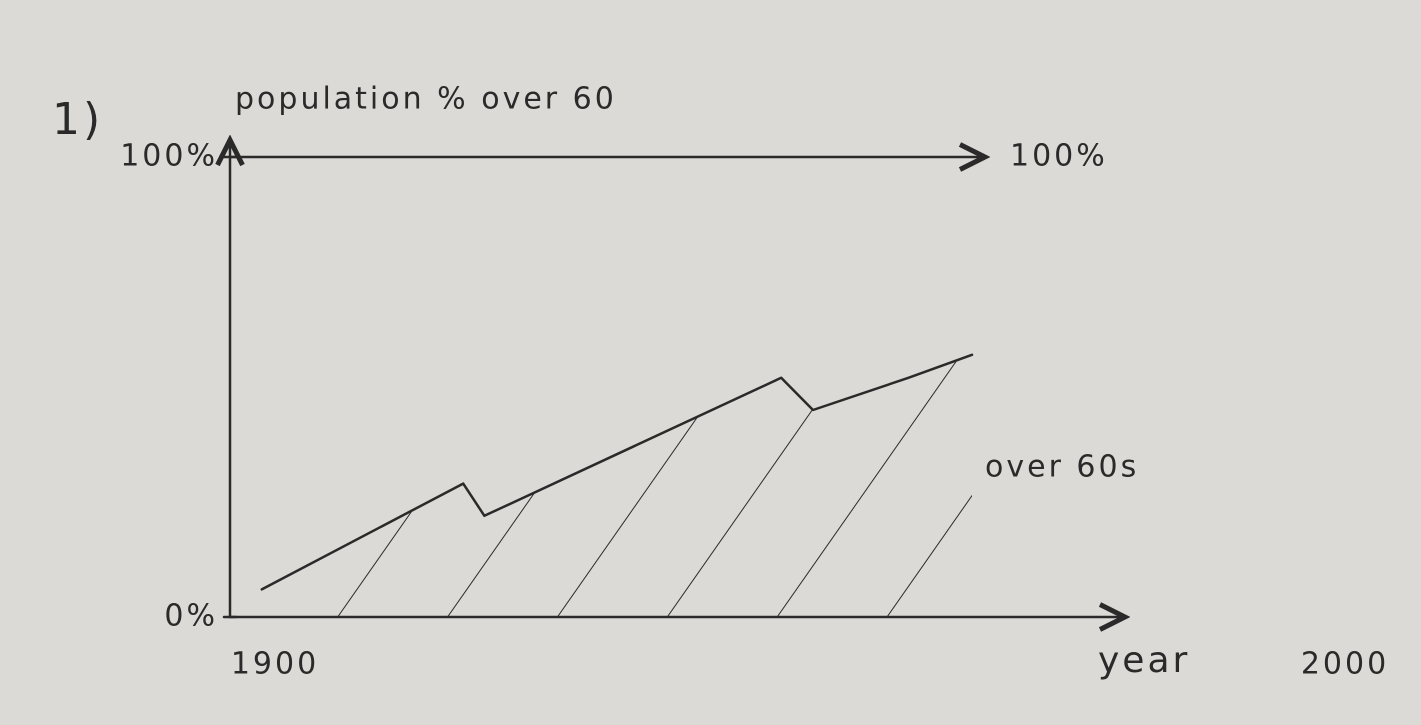 The height and width of the screenshot is (725, 1421). I want to click on x-tick-label: 1900, so click(275, 664).